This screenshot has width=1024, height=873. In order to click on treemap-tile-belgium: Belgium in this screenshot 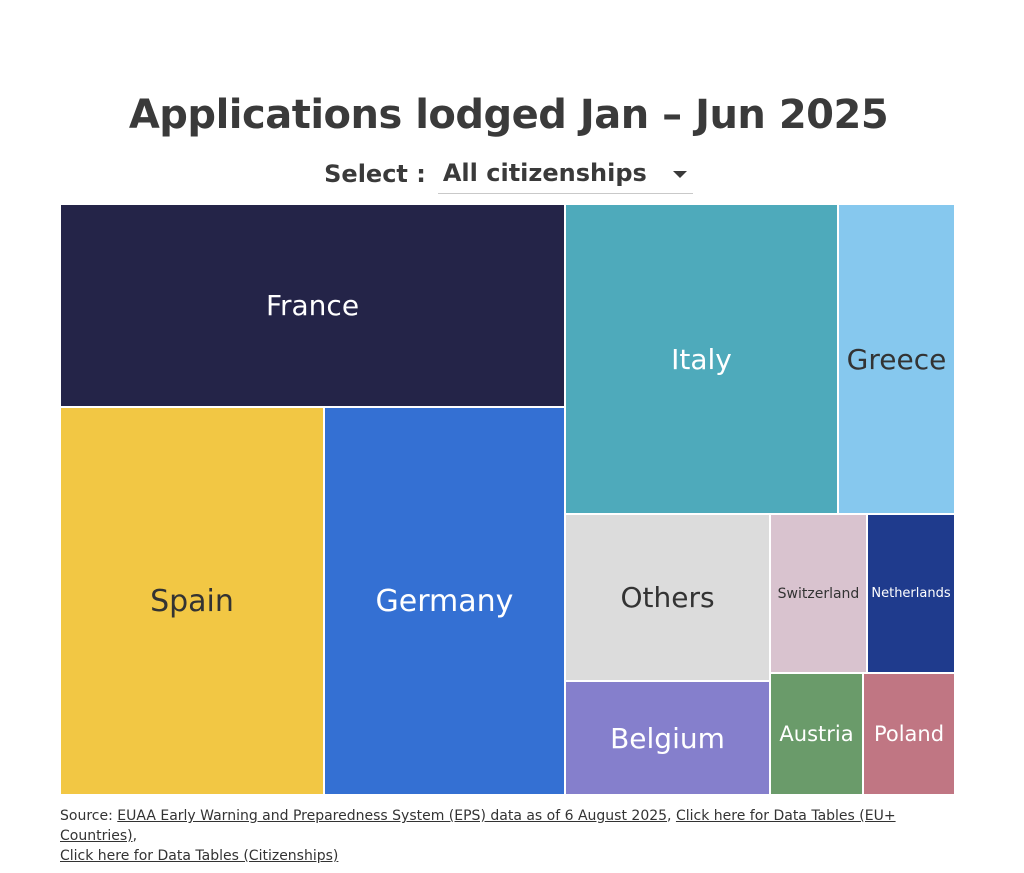, I will do `click(667, 738)`.